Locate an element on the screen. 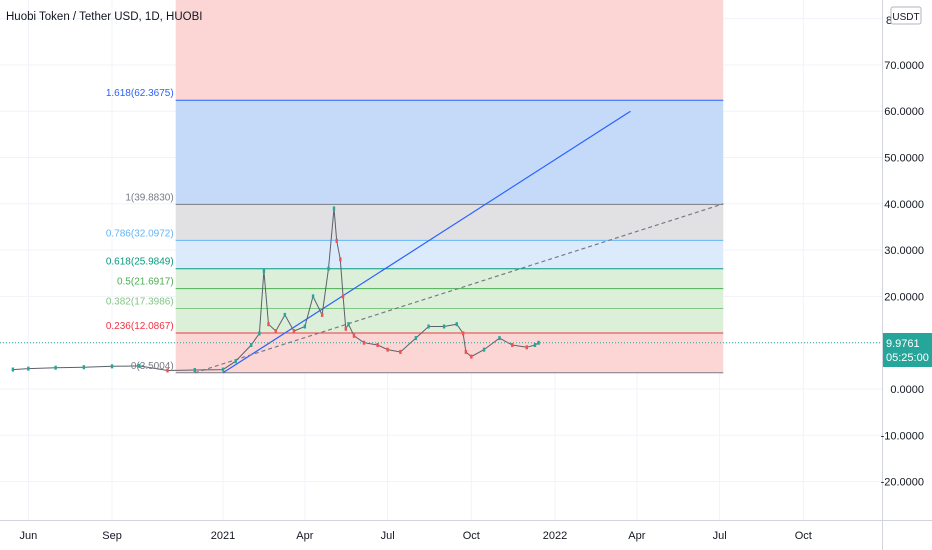  fib-label: 0.382(17.3986) is located at coordinates (140, 301).